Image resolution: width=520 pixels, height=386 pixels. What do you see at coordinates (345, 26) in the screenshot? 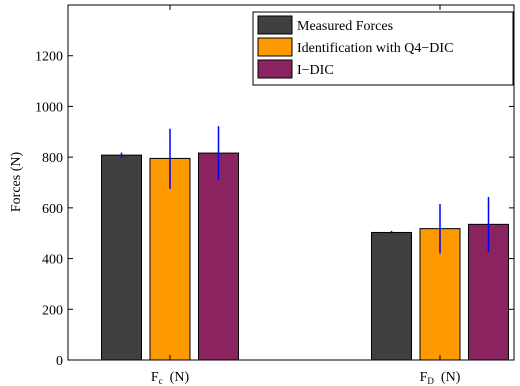
I see `legend-label: Measured Forces` at bounding box center [345, 26].